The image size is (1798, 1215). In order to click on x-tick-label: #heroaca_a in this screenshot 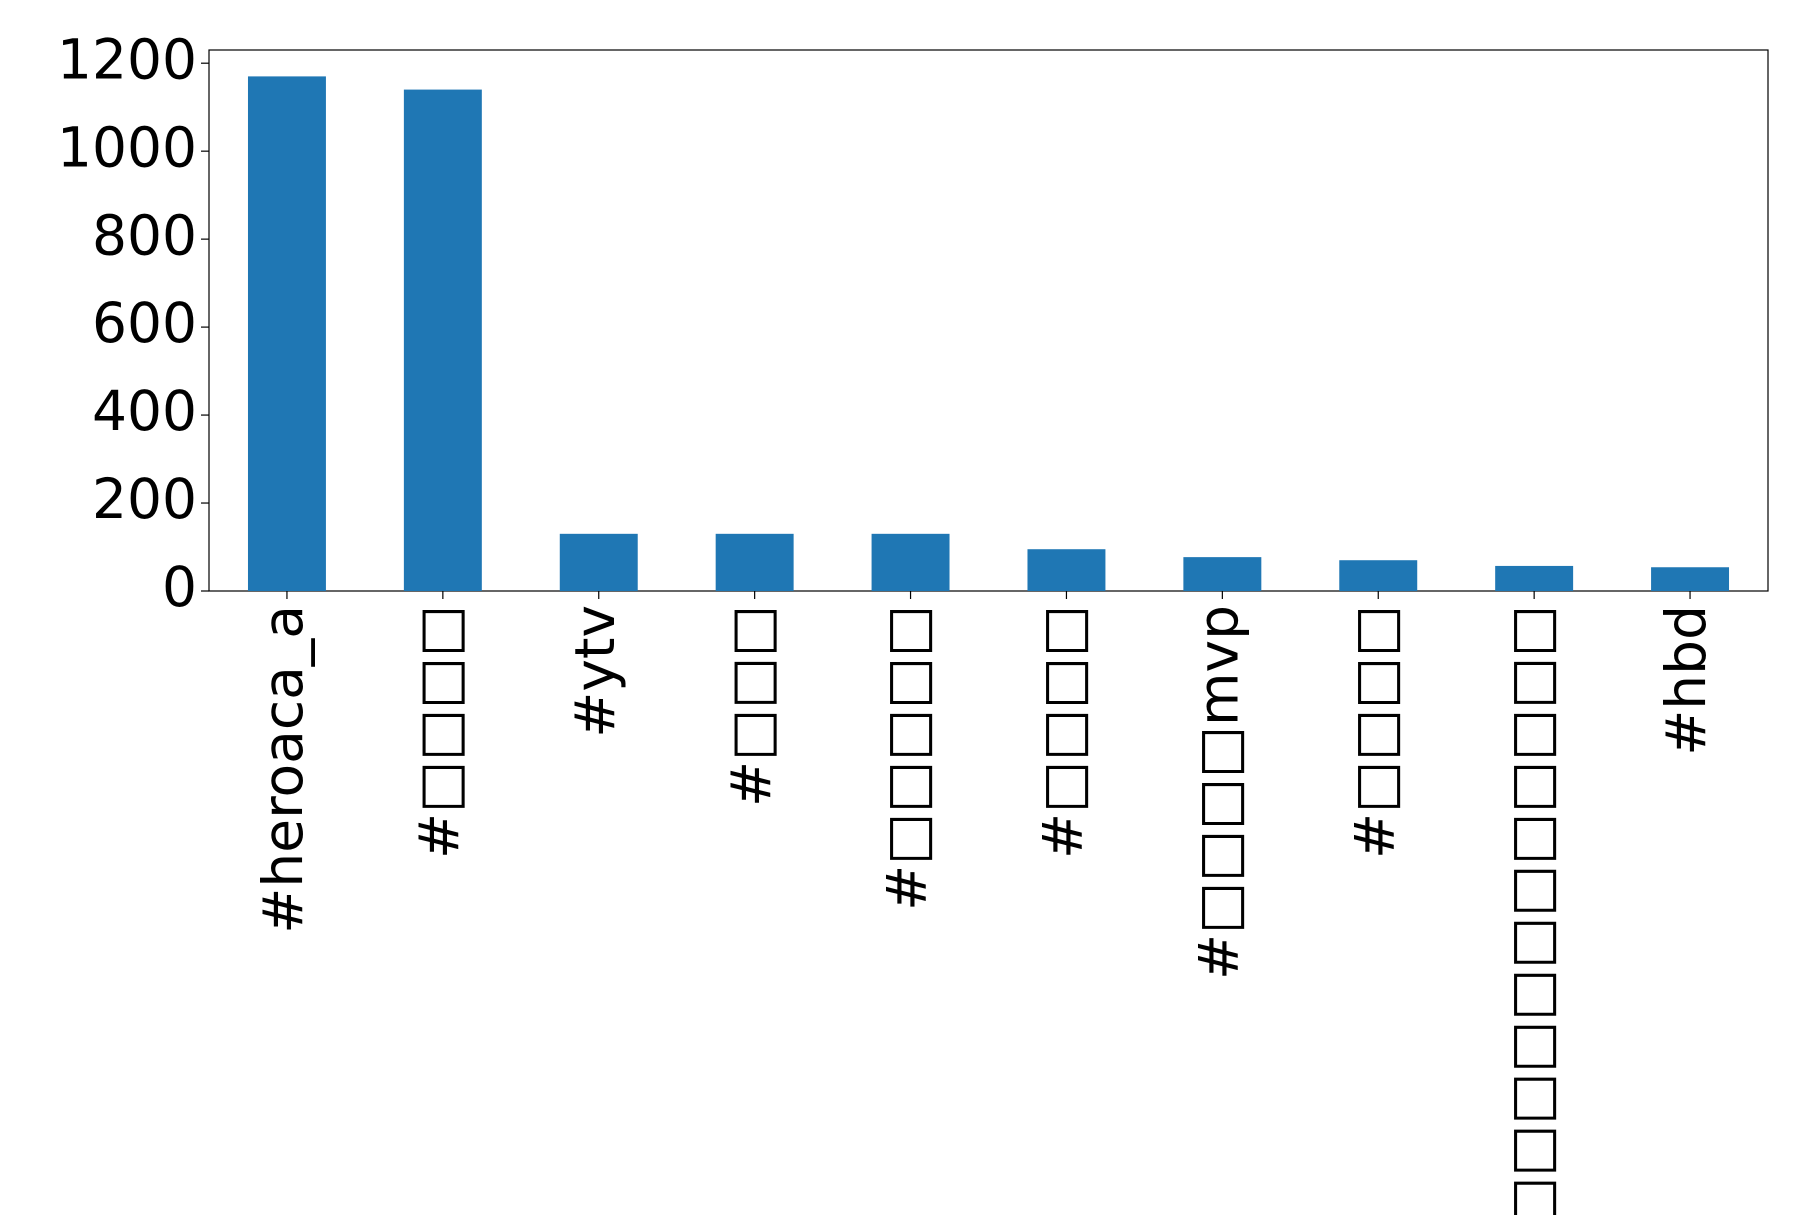, I will do `click(283, 769)`.